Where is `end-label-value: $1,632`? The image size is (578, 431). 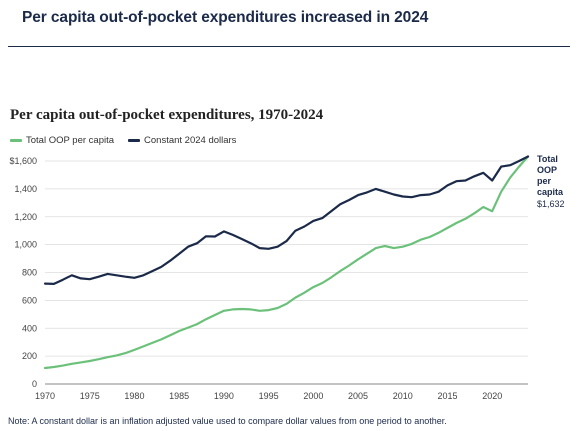 end-label-value: $1,632 is located at coordinates (551, 204).